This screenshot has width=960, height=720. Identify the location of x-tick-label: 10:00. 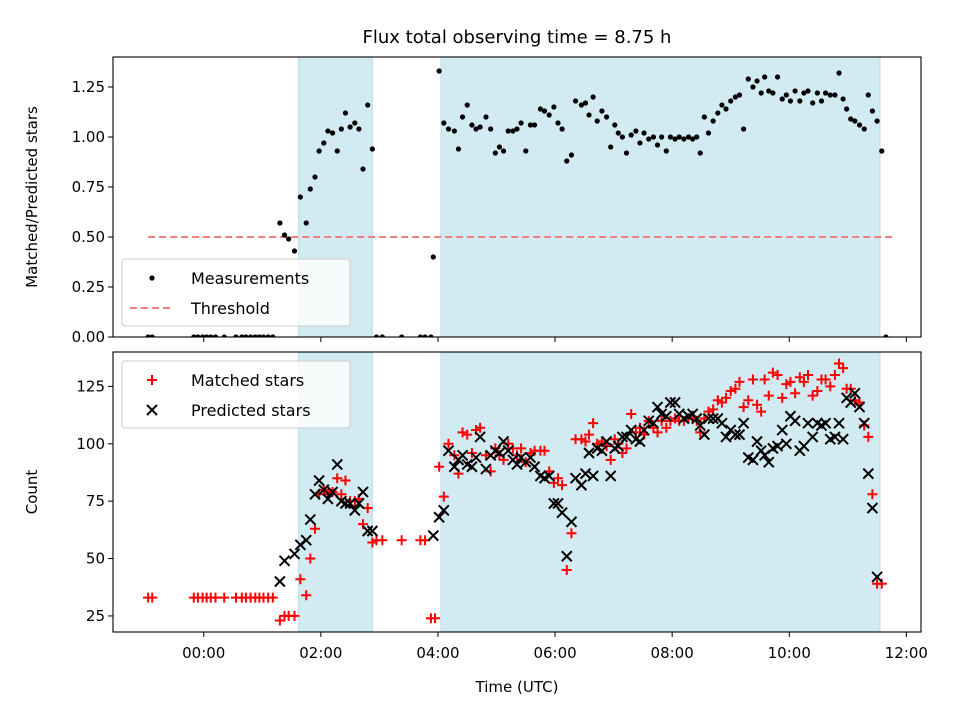
(789, 653).